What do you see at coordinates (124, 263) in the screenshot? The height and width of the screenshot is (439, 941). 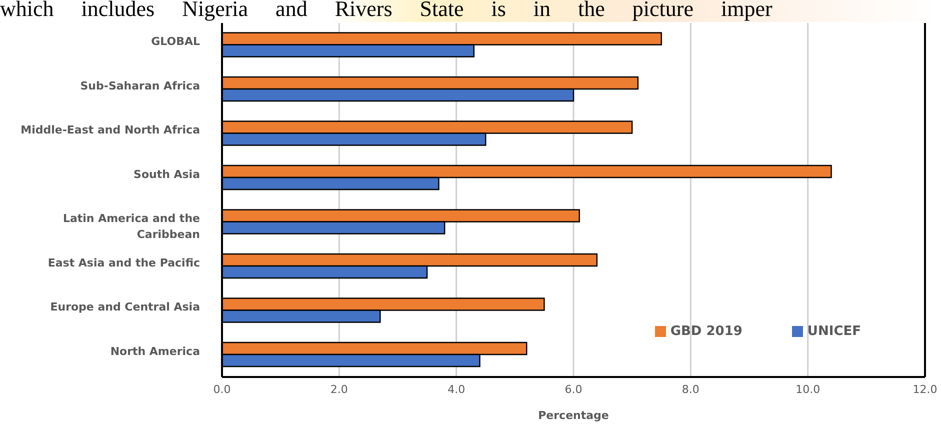 I see `y-tick-label: East Asia and the Pacific` at bounding box center [124, 263].